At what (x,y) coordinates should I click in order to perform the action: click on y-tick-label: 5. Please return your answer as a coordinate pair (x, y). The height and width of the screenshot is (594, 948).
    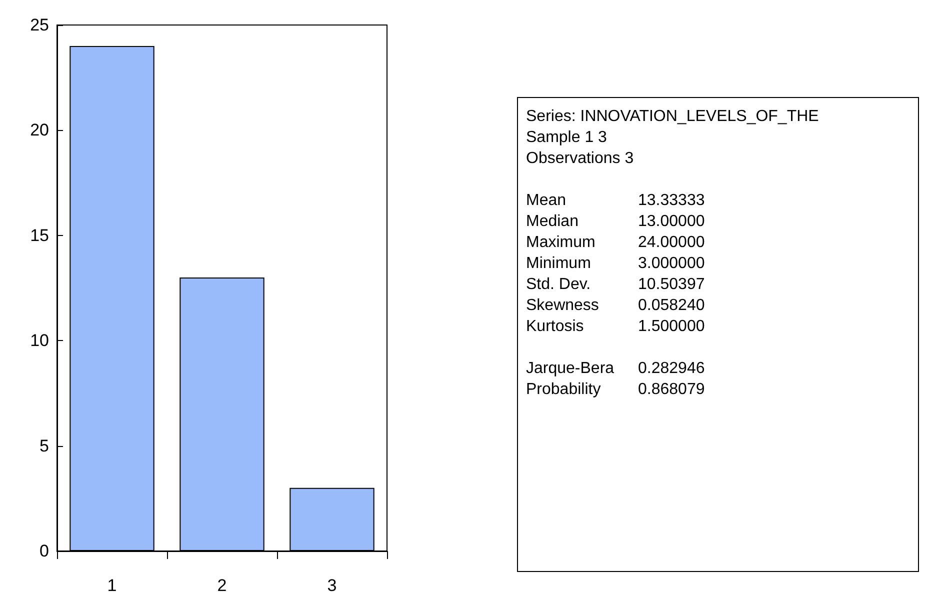
    Looking at the image, I should click on (44, 446).